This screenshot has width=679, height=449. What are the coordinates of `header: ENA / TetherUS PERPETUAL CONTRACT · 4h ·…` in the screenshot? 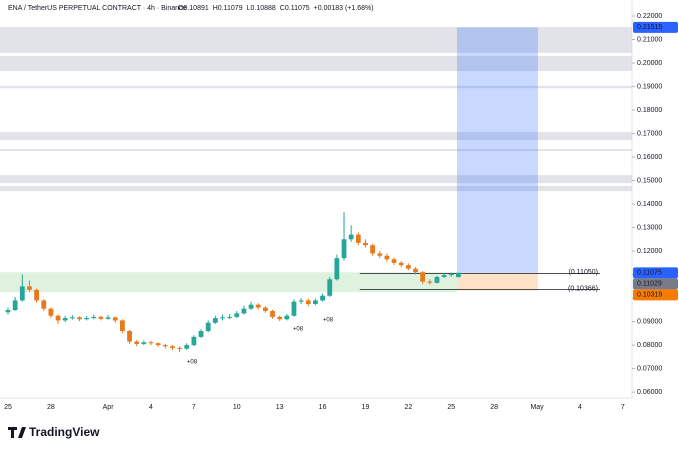 It's located at (191, 8).